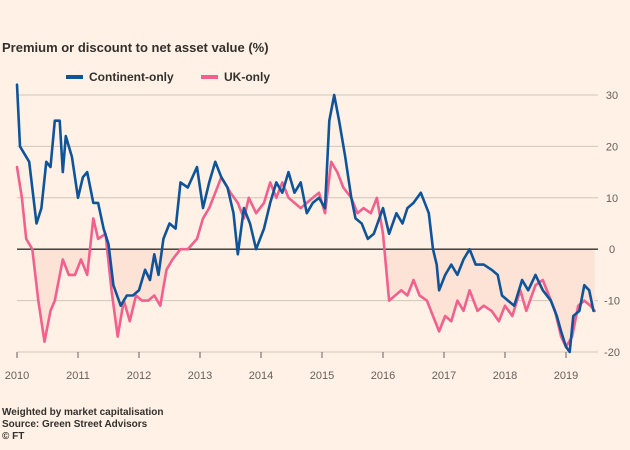  Describe the element at coordinates (612, 353) in the screenshot. I see `y-tick-label--20: -20` at that location.